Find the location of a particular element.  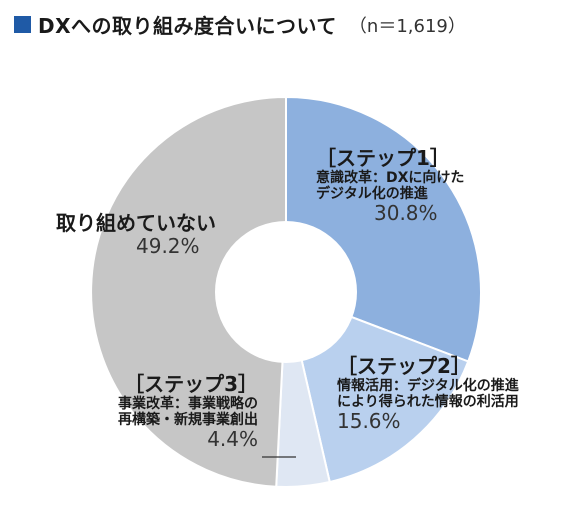

step2-value: 15.6% is located at coordinates (369, 421).